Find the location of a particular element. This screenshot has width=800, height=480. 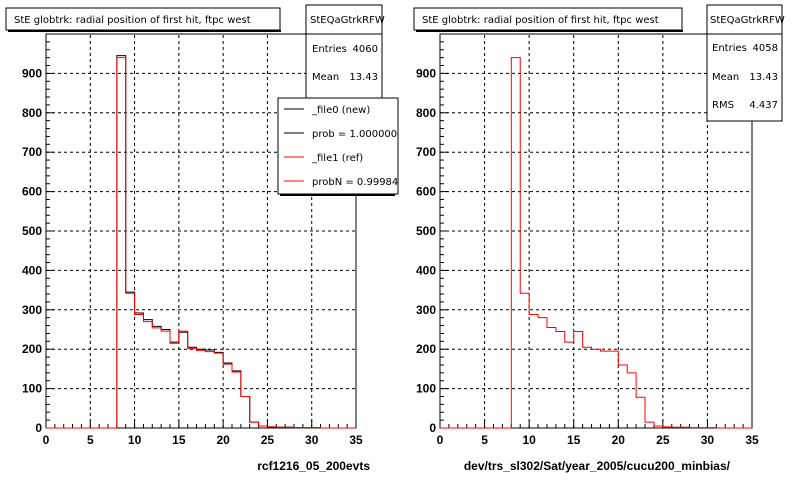

right-stats-mean-label: Mean is located at coordinates (725, 77).